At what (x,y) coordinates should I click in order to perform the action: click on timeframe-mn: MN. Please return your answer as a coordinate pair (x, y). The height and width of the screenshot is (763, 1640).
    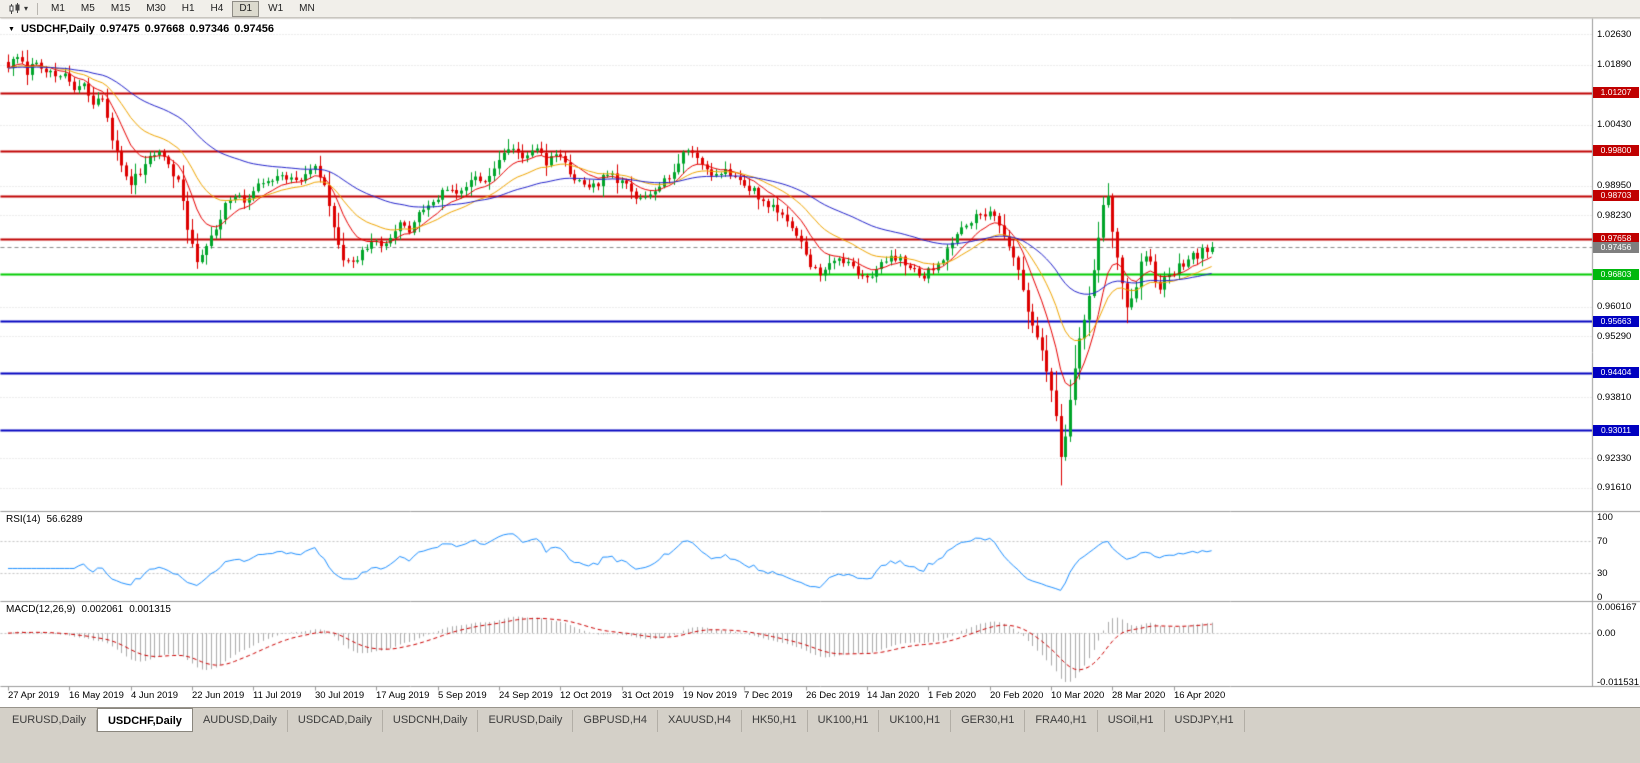
    Looking at the image, I should click on (307, 9).